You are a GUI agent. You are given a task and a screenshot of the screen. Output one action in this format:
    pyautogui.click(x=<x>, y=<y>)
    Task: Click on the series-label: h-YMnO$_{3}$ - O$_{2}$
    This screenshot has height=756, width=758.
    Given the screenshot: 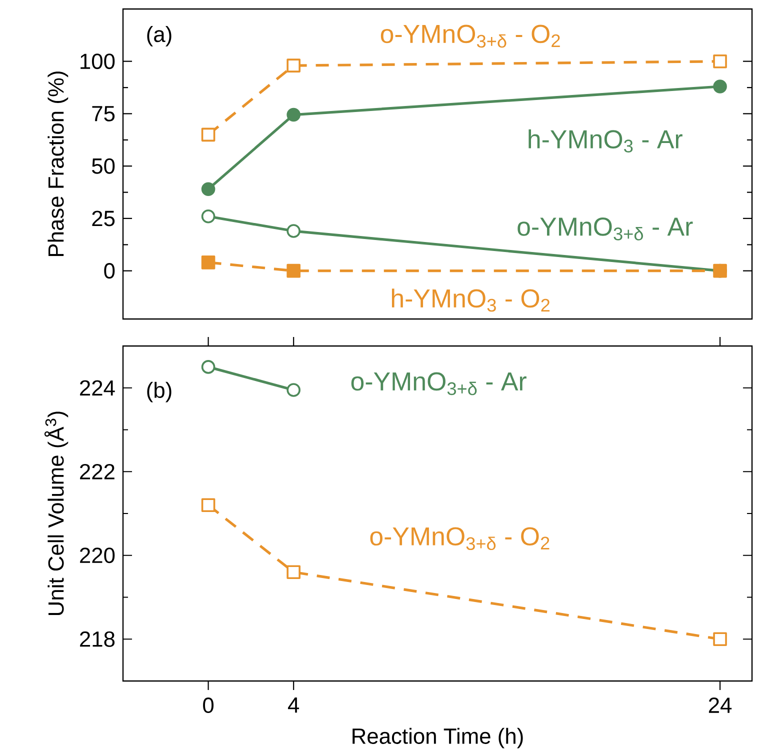 What is the action you would take?
    pyautogui.click(x=471, y=300)
    